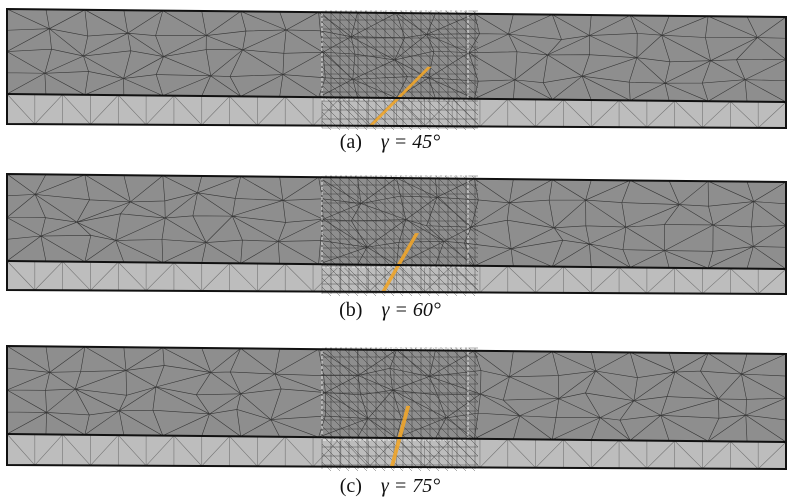 Image resolution: width=800 pixels, height=500 pixels. I want to click on caption-c-equation: γ = 75°, so click(410, 486).